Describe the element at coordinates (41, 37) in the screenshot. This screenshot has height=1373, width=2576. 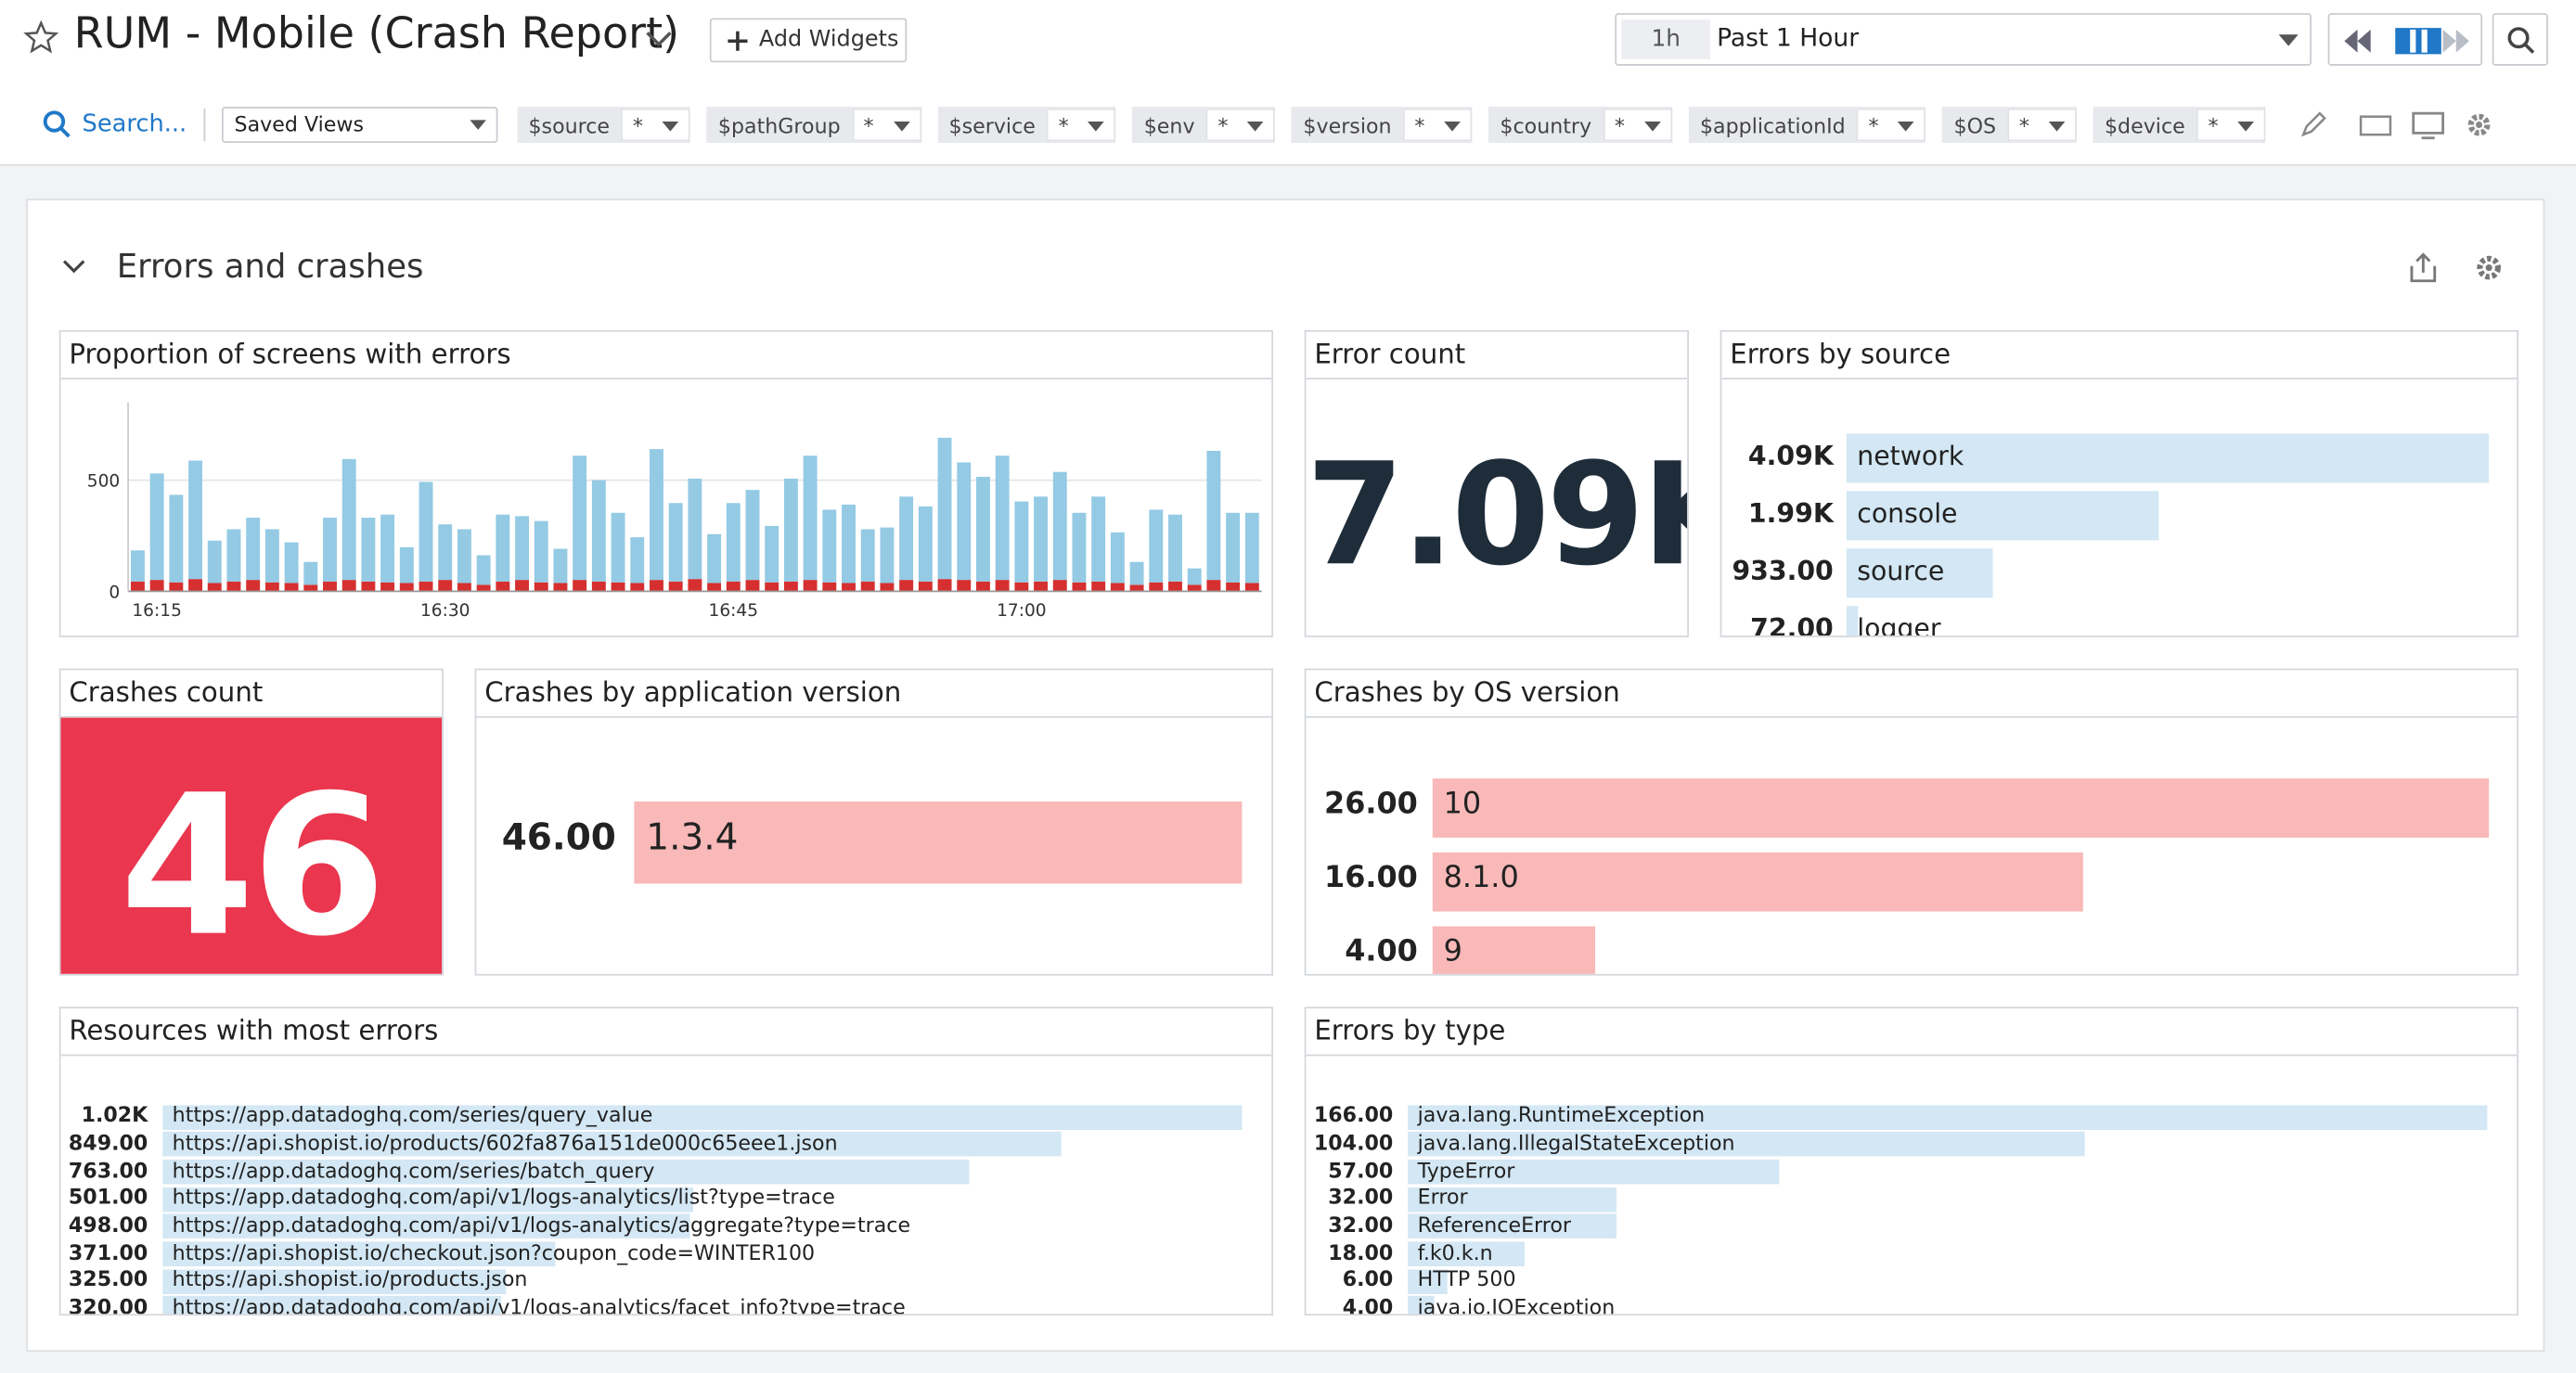
I see `star-icon` at that location.